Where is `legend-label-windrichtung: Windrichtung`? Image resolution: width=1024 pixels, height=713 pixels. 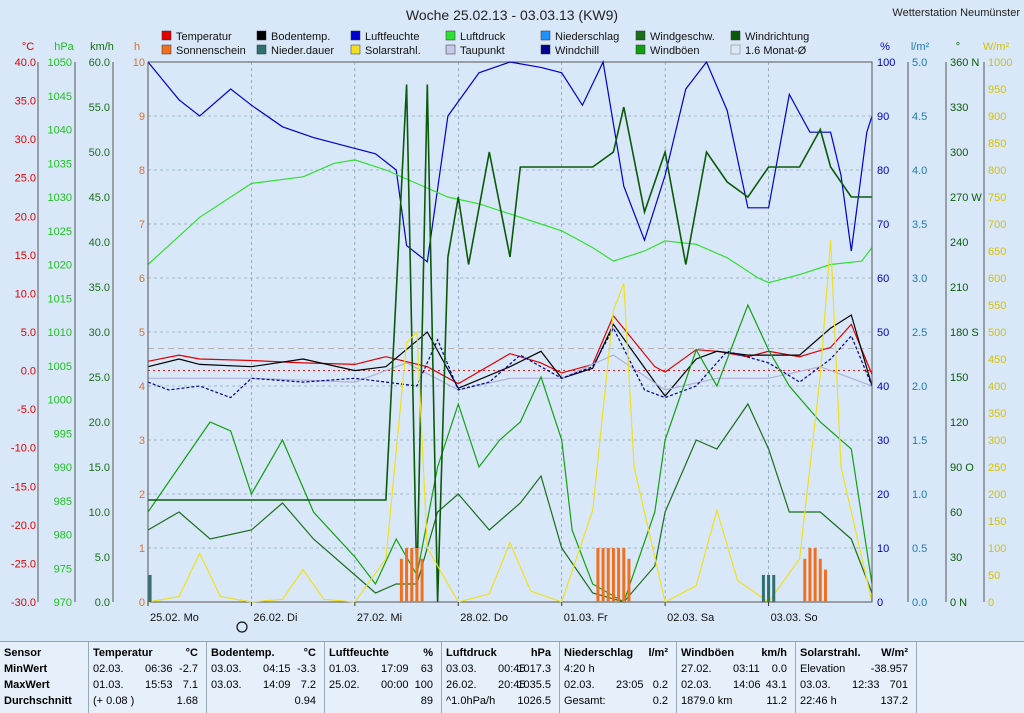 legend-label-windrichtung: Windrichtung is located at coordinates (777, 37).